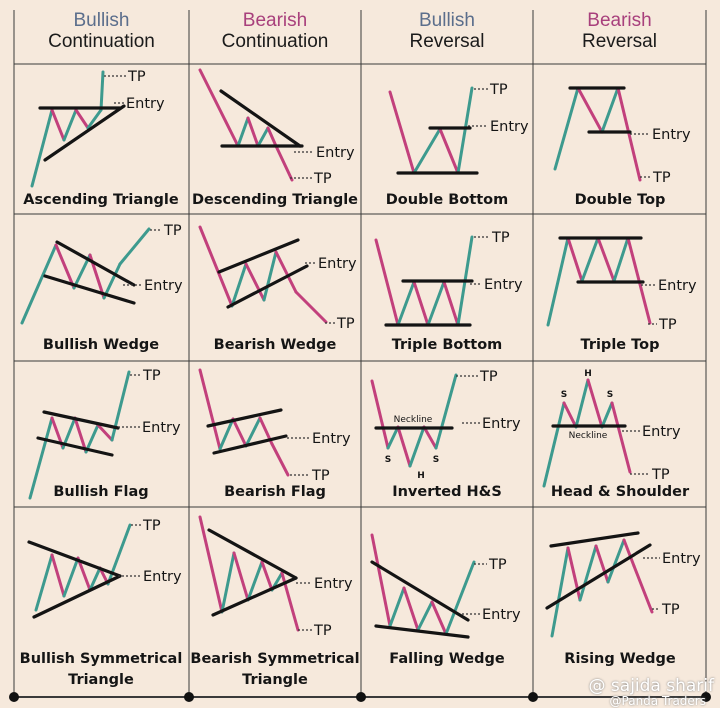  What do you see at coordinates (275, 659) in the screenshot?
I see `pattern-name-line1: Bearish Symmetrical` at bounding box center [275, 659].